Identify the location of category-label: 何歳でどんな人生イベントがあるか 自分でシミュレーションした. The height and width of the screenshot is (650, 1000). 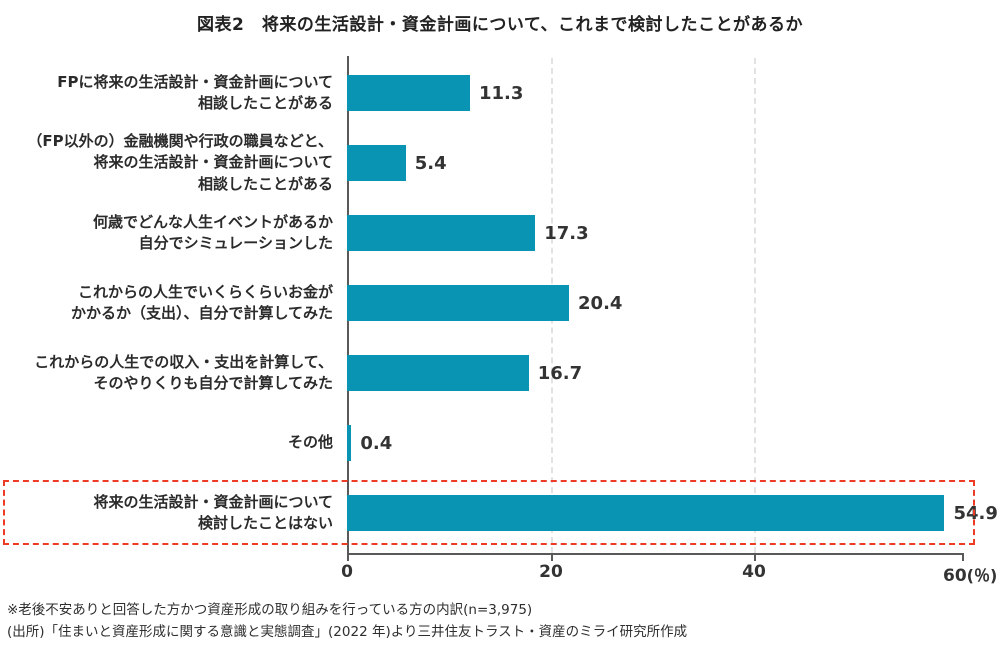
(212, 232).